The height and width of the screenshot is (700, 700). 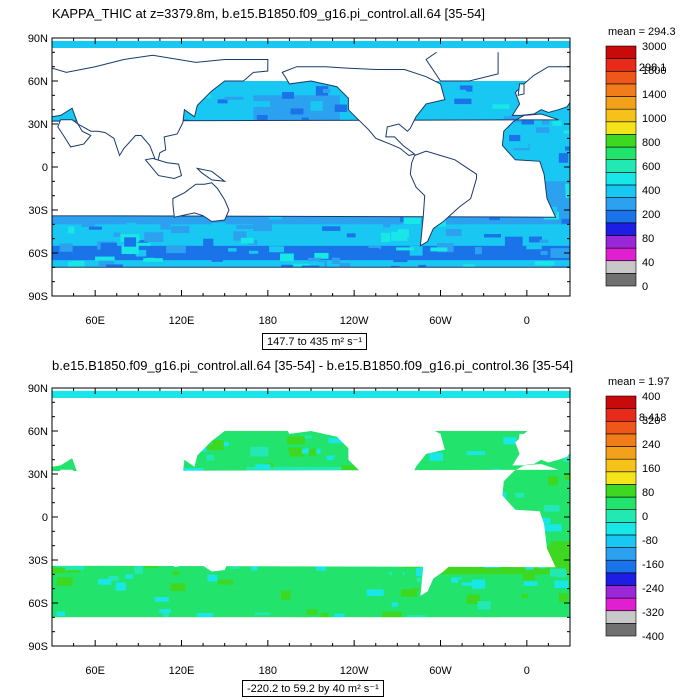 I want to click on colorbar-label: 320, so click(x=651, y=421).